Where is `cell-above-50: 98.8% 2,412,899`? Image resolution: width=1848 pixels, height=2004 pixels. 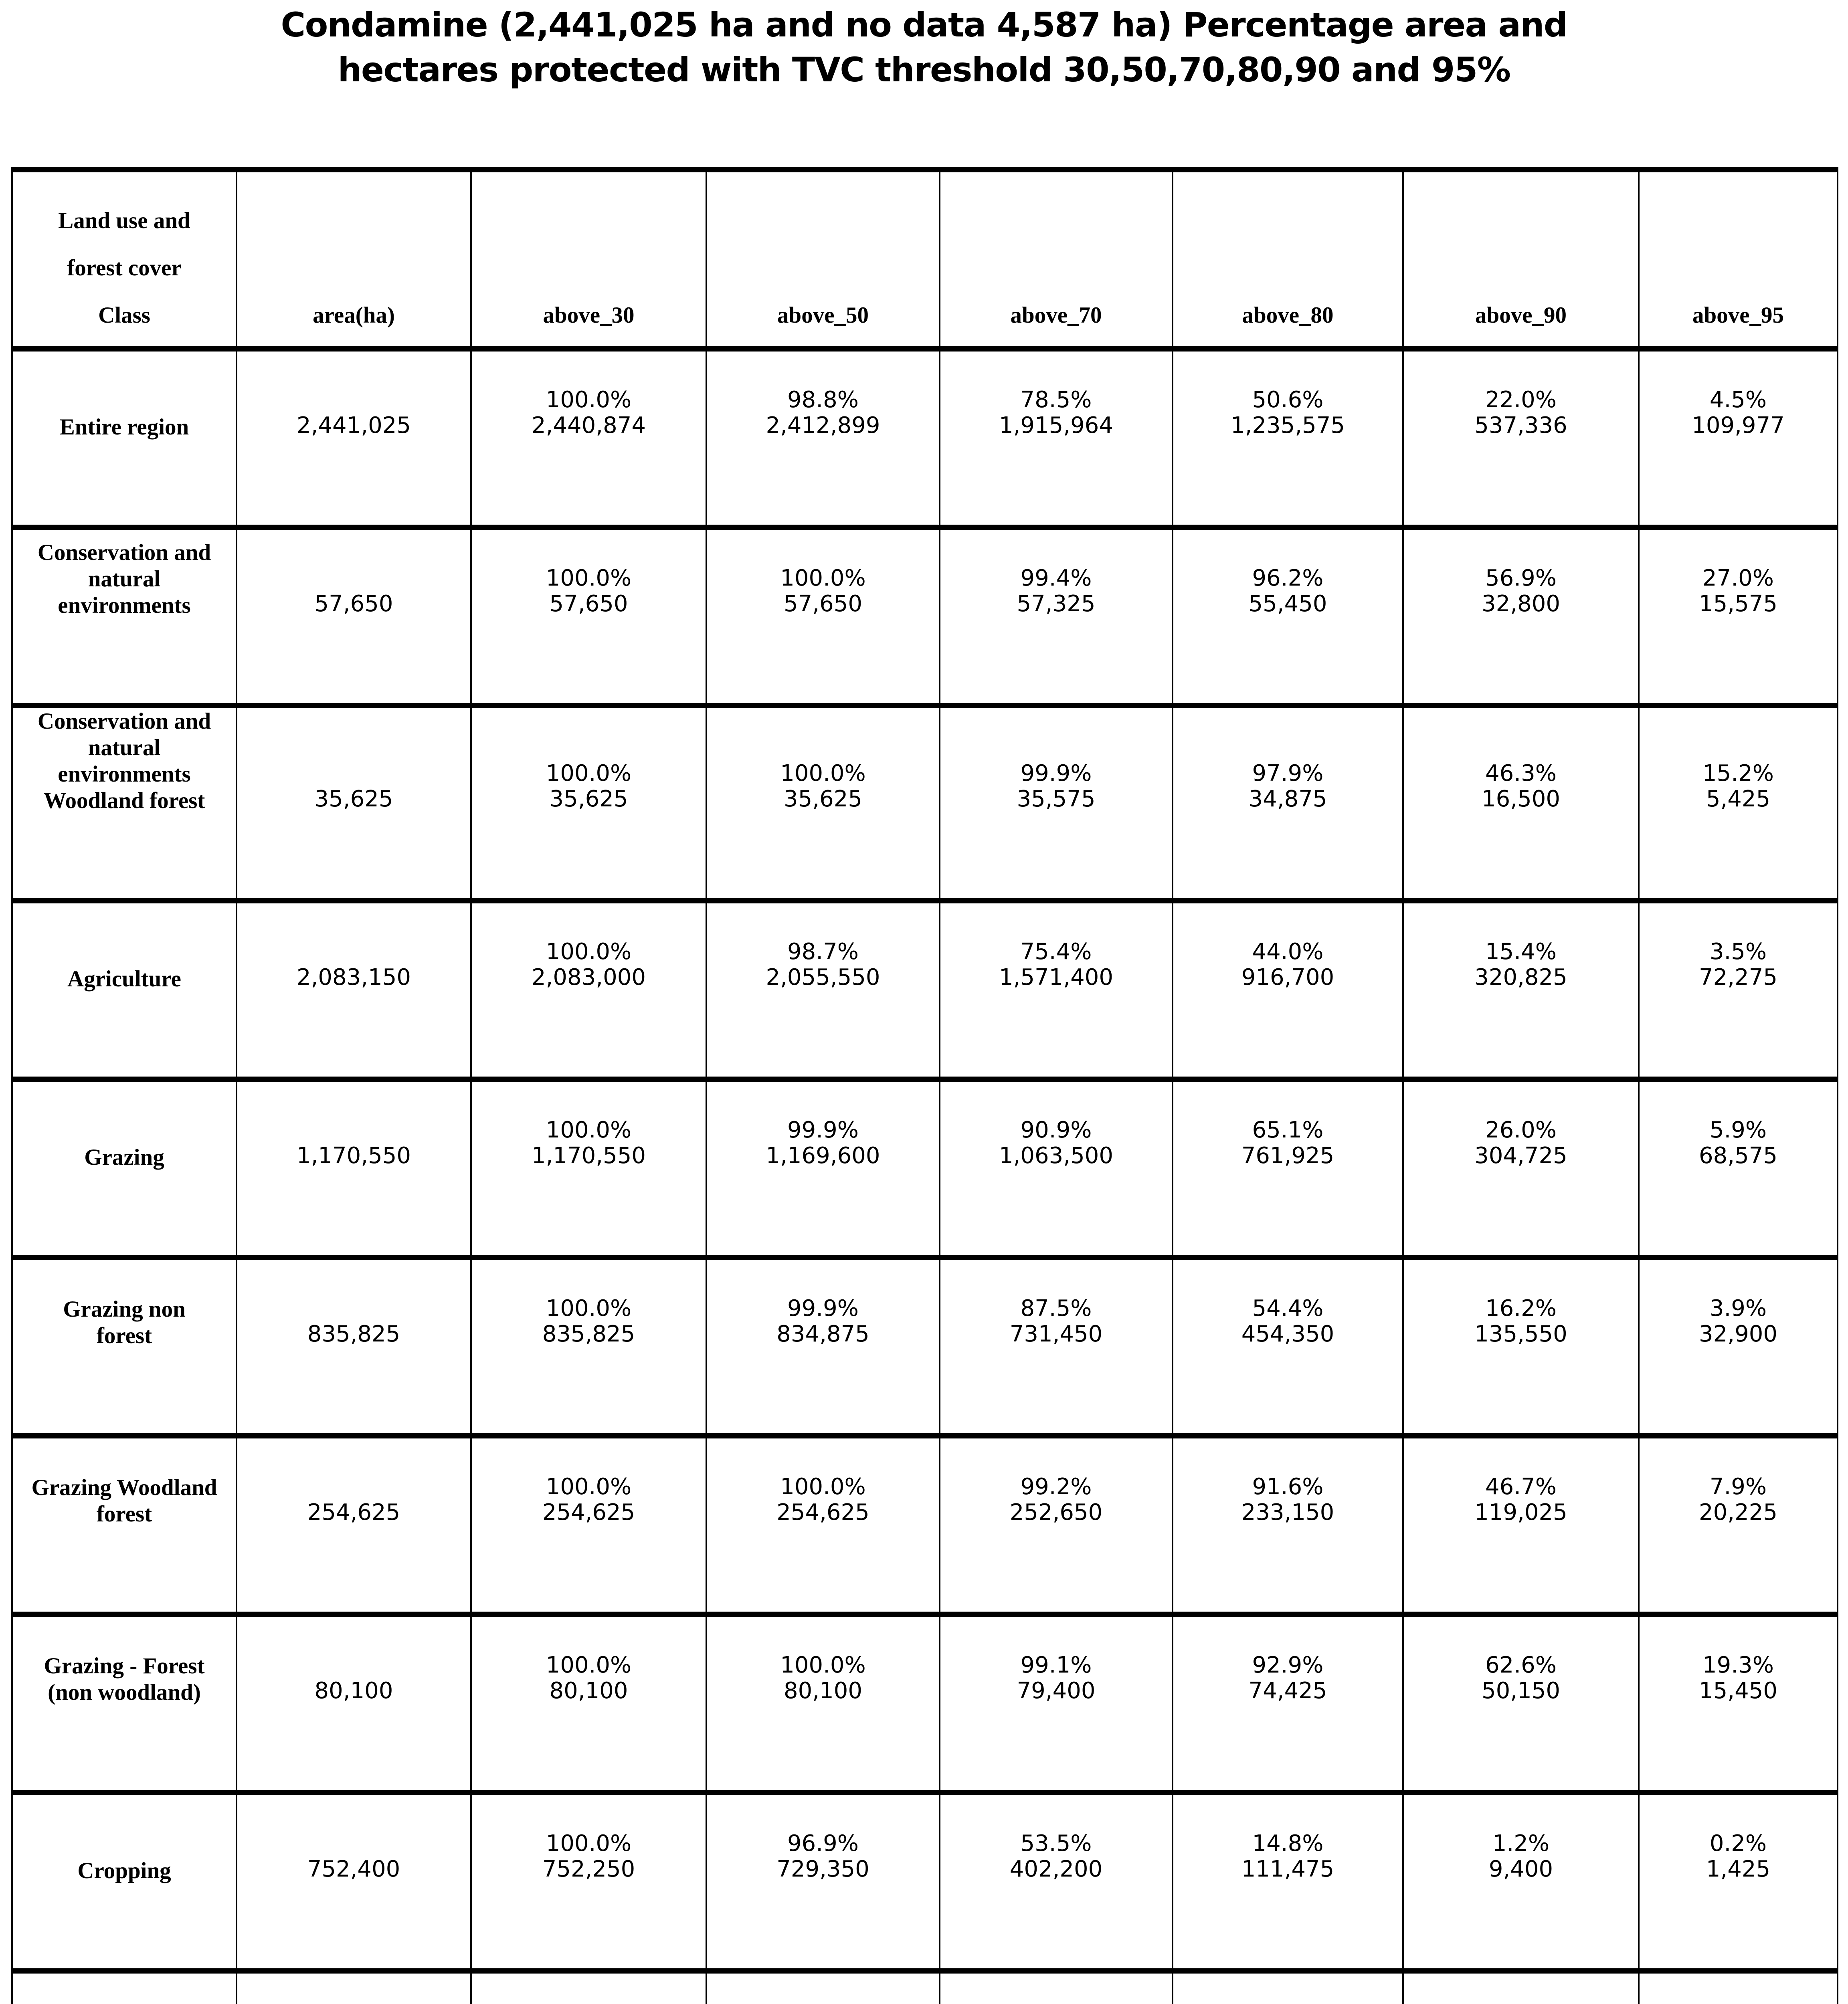 cell-above-50: 98.8% 2,412,899 is located at coordinates (823, 436).